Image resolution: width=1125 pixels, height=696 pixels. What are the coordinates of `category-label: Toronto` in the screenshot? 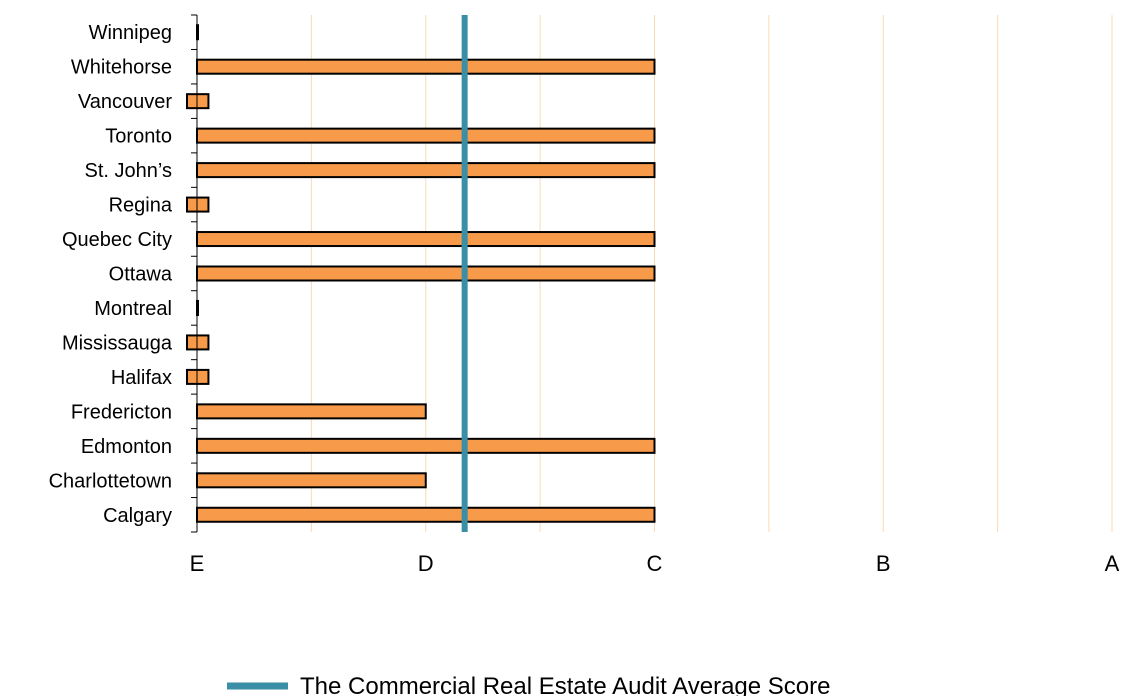 It's located at (138, 137).